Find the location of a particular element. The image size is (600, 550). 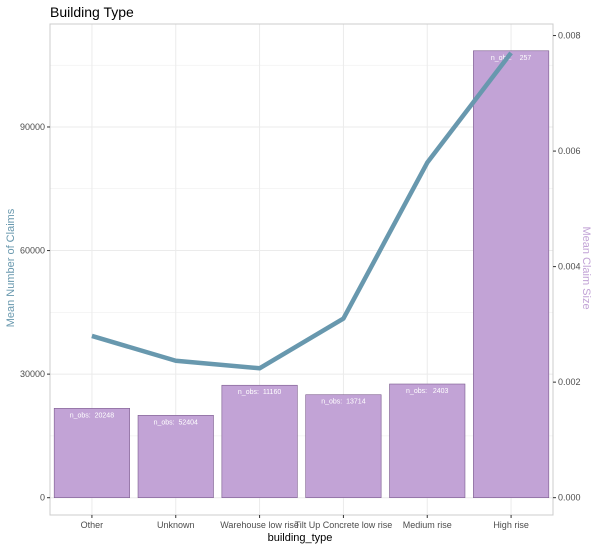

right-y-tick-label: 0.000 is located at coordinates (569, 498).